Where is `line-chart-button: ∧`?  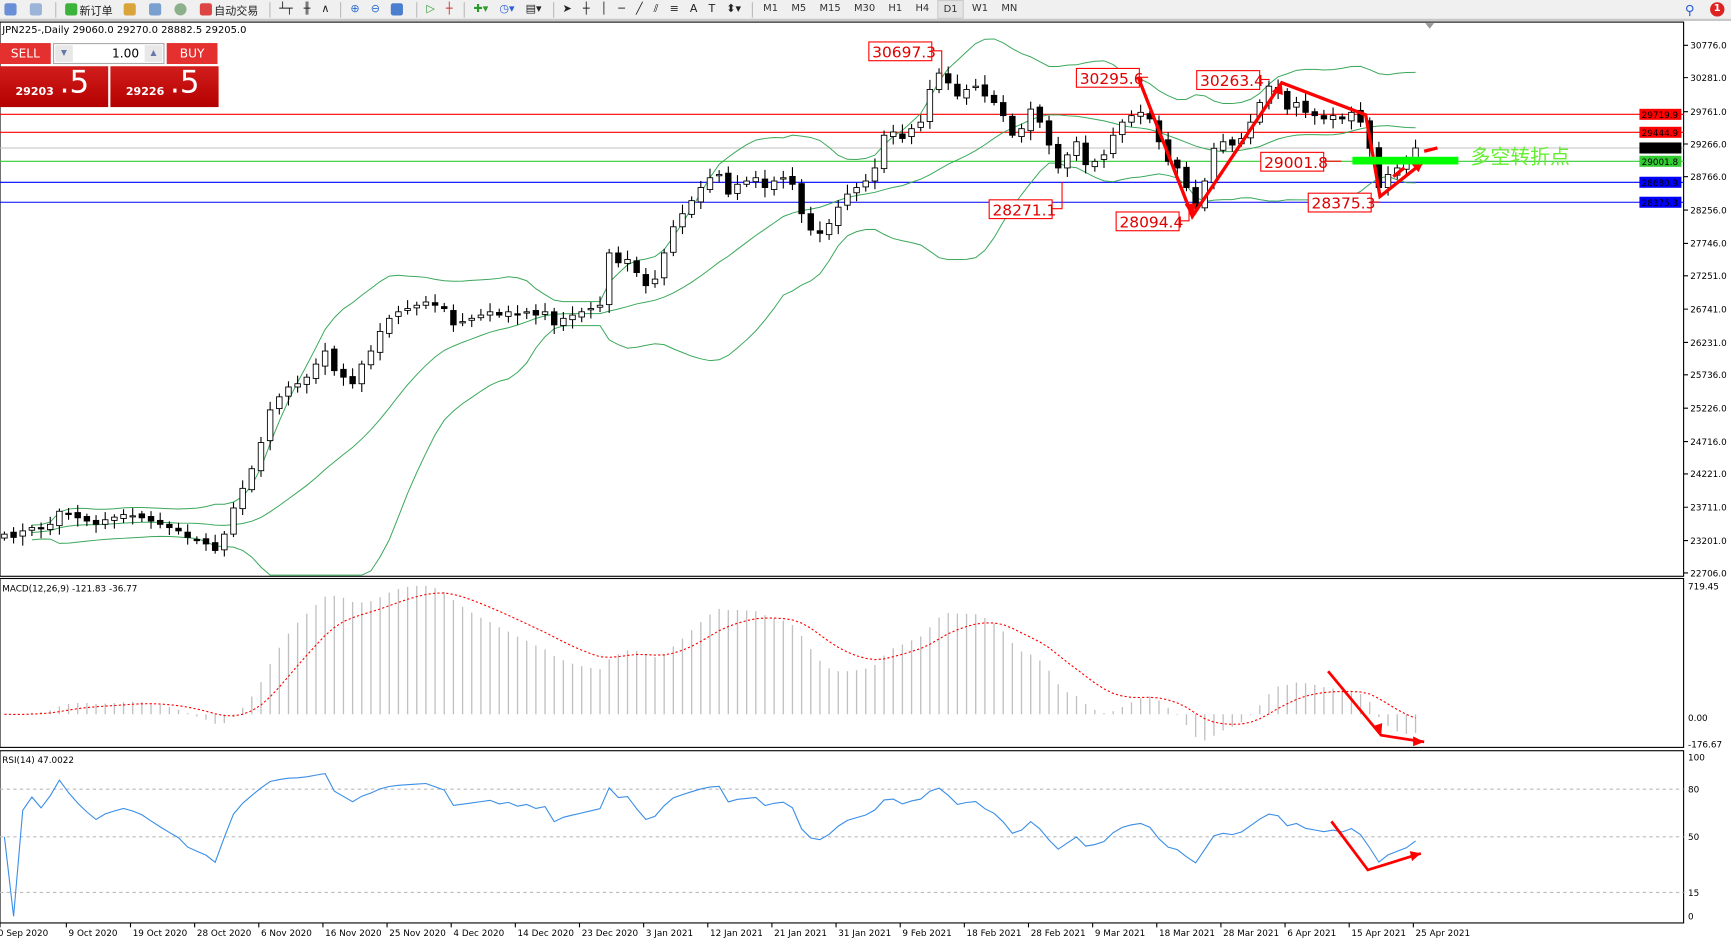
line-chart-button: ∧ is located at coordinates (325, 9).